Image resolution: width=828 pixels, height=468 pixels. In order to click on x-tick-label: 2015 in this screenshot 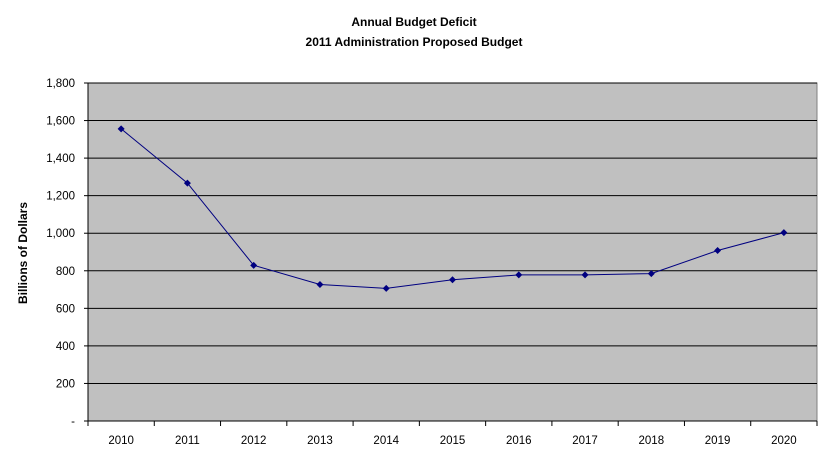, I will do `click(453, 441)`.